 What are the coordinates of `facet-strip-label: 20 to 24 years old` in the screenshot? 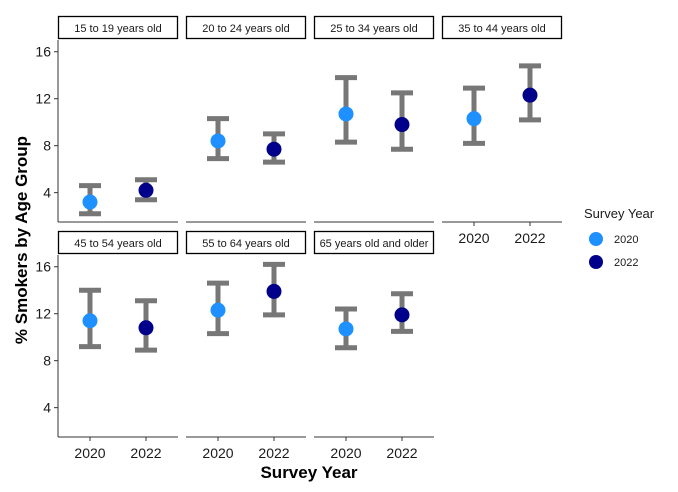 It's located at (245, 29).